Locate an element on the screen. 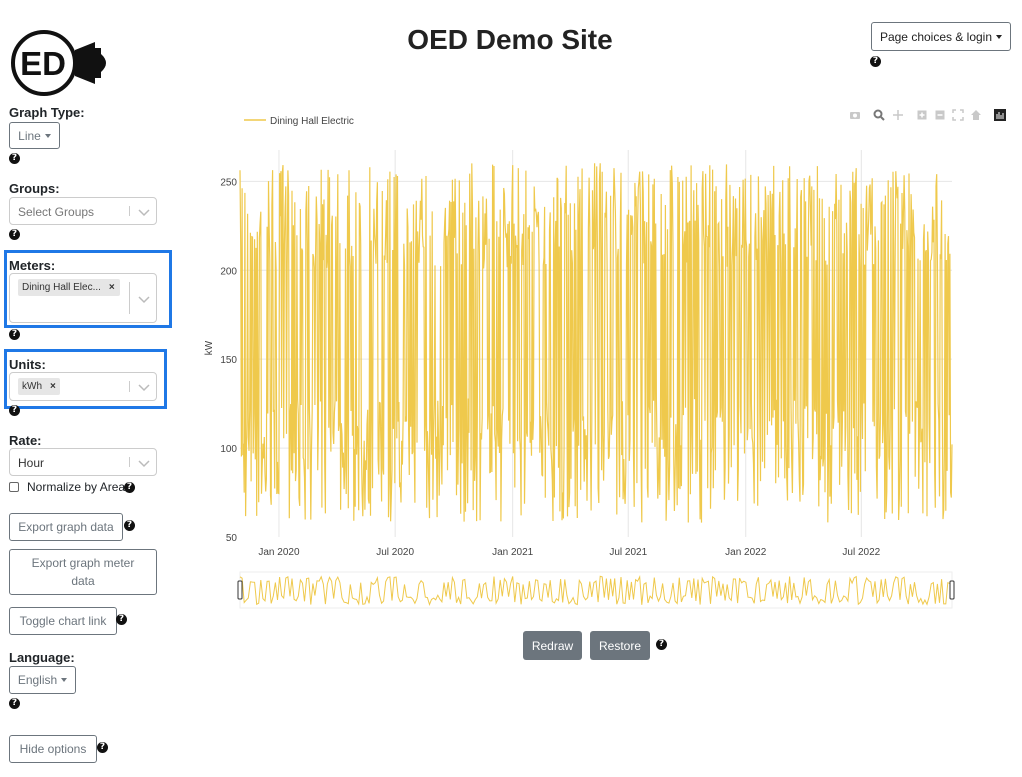 This screenshot has width=1022, height=777. language-dropdown: English is located at coordinates (42, 680).